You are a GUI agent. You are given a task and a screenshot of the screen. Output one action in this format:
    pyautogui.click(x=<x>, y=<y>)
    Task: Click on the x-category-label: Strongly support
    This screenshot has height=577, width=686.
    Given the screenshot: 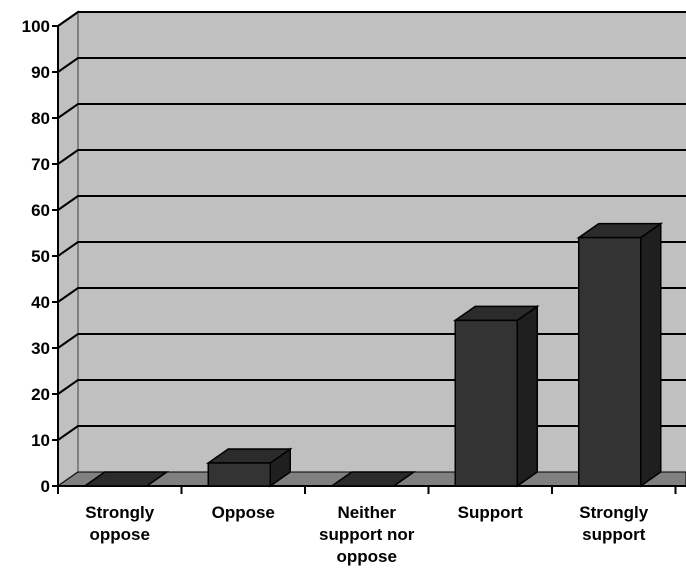 What is the action you would take?
    pyautogui.click(x=613, y=523)
    